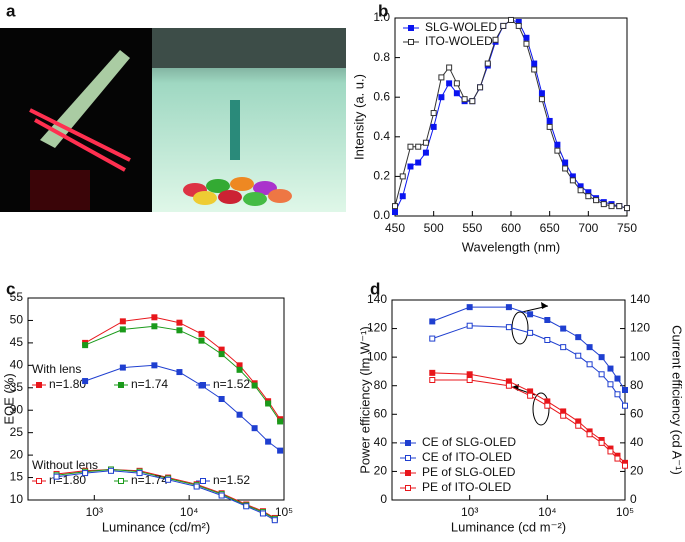 The image size is (685, 542). I want to click on y-tick-label: 10, so click(17, 499).